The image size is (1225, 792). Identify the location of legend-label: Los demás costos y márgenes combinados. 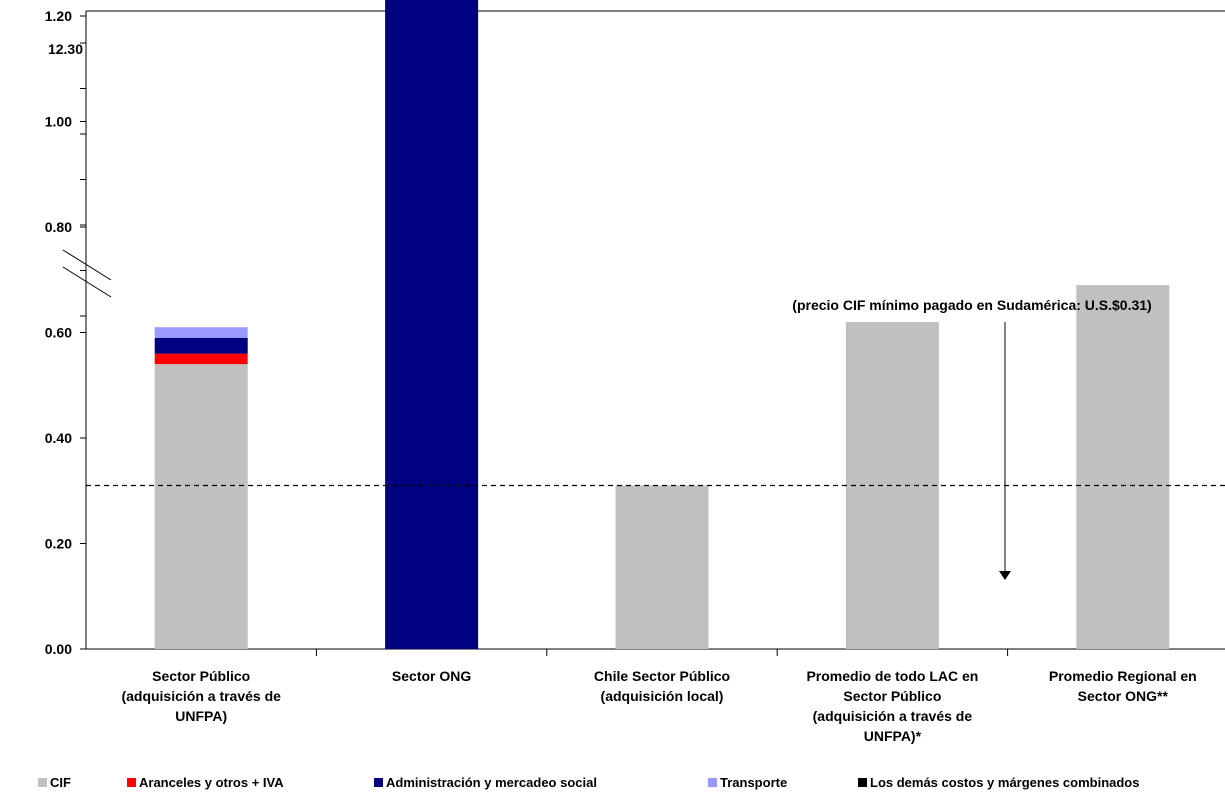
(1004, 782).